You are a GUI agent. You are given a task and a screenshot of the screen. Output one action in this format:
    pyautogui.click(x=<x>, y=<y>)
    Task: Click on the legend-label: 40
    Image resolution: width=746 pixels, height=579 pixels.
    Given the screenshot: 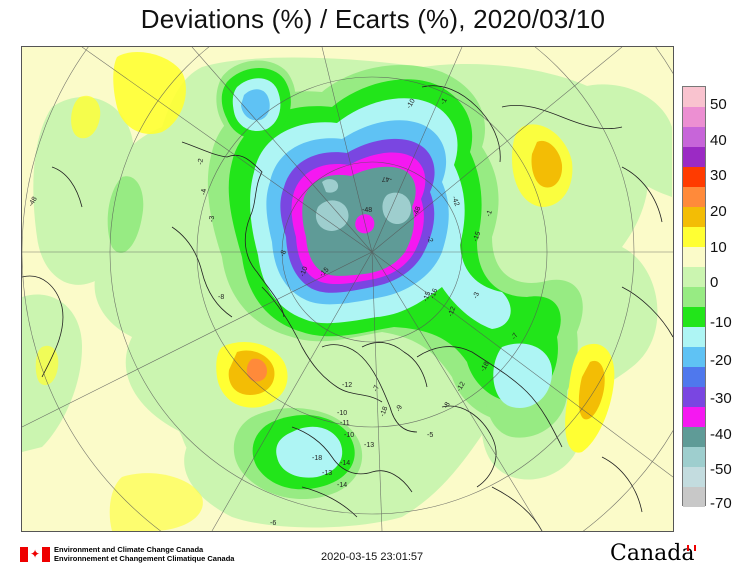 What is the action you would take?
    pyautogui.click(x=718, y=140)
    